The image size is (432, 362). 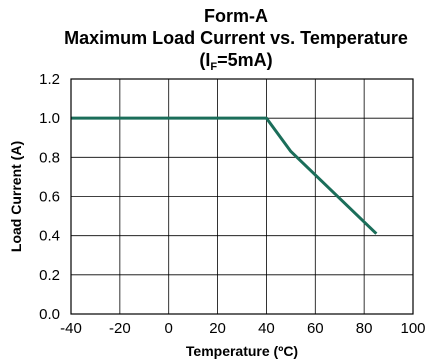 What do you see at coordinates (169, 328) in the screenshot?
I see `x-tick-label: 0` at bounding box center [169, 328].